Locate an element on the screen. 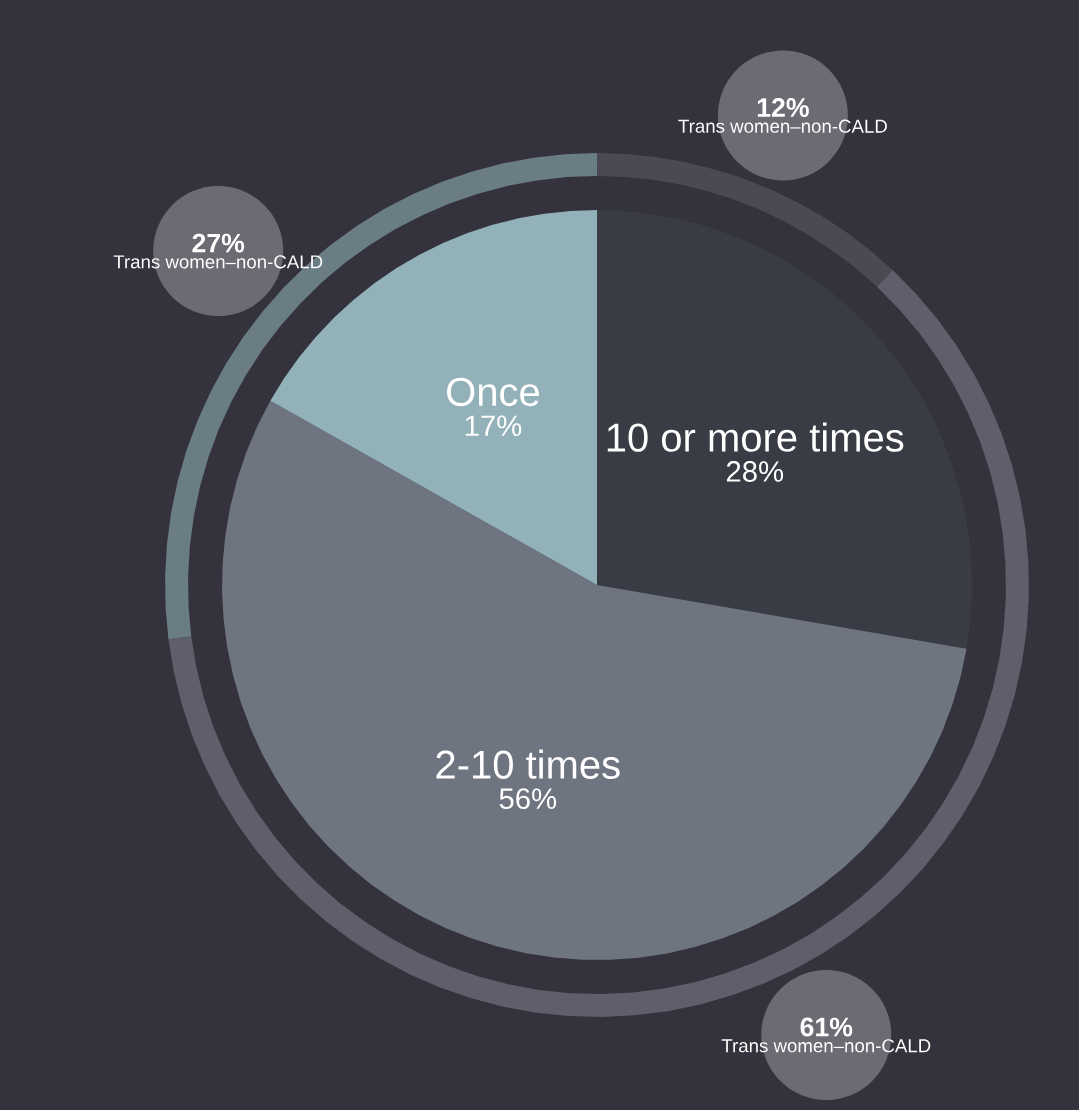  slice-label: Once is located at coordinates (493, 392).